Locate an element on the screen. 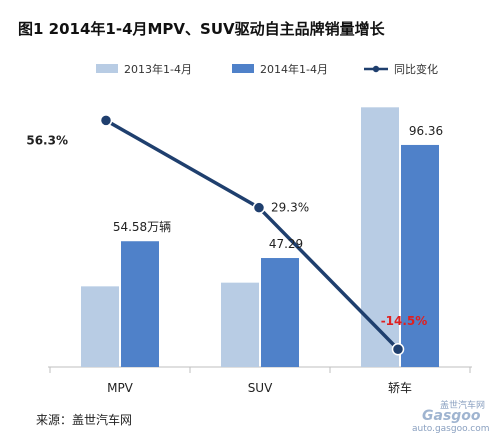  legend: 2013年1-4月 2014年1-4月 同比变化 is located at coordinates (267, 69).